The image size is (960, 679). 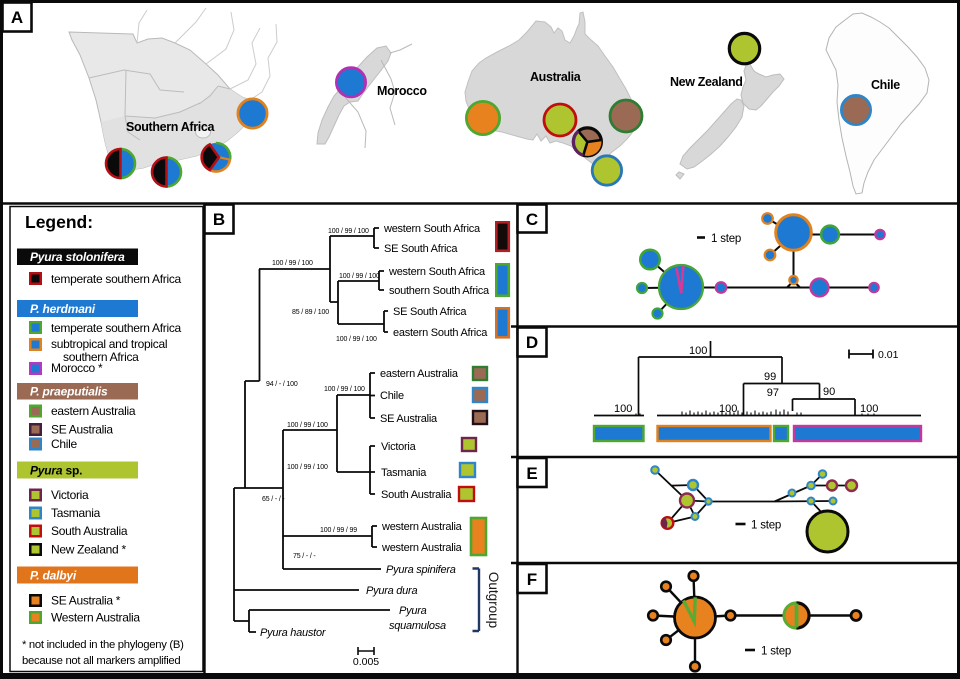 I want to click on svg-text: southern South Africa, so click(x=439, y=291).